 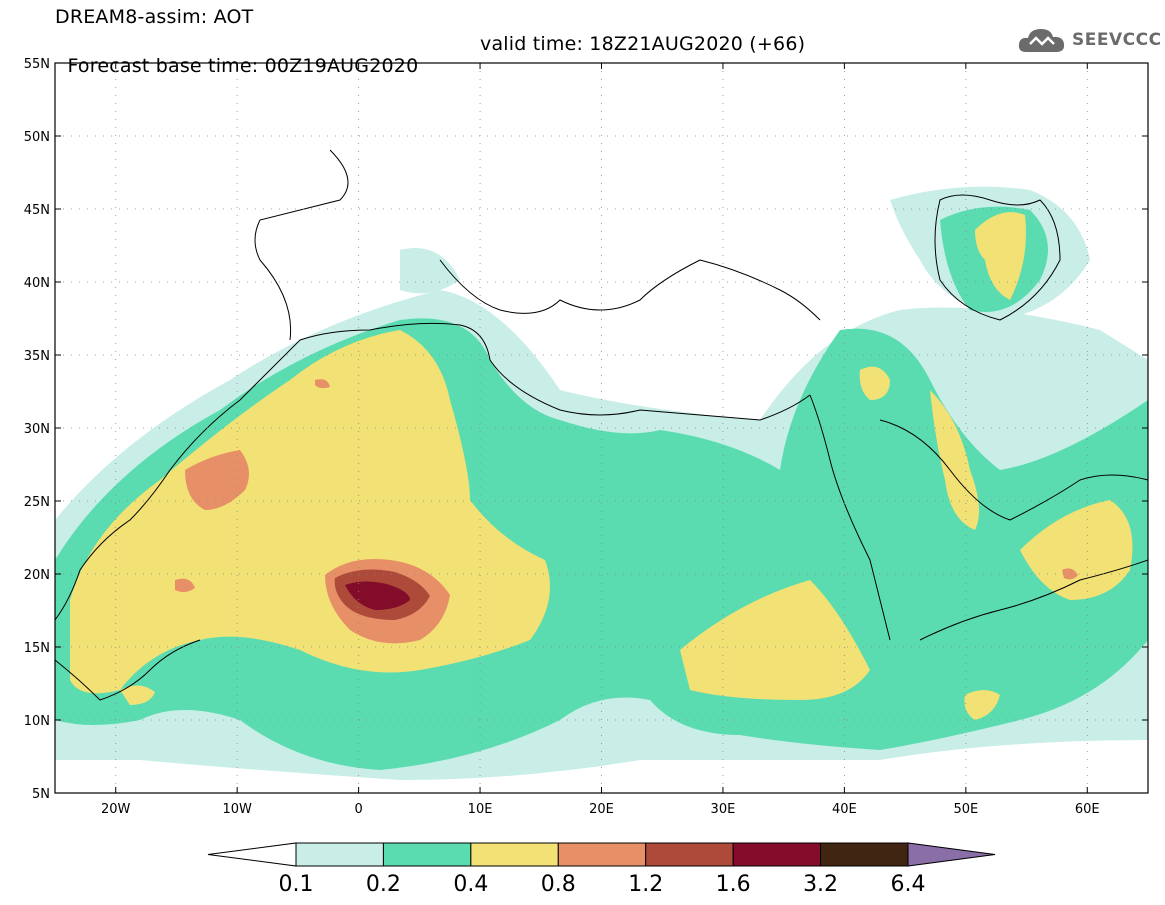 I want to click on forecast-base-time: Forecast base time: 00Z19AUG2020, so click(x=243, y=66).